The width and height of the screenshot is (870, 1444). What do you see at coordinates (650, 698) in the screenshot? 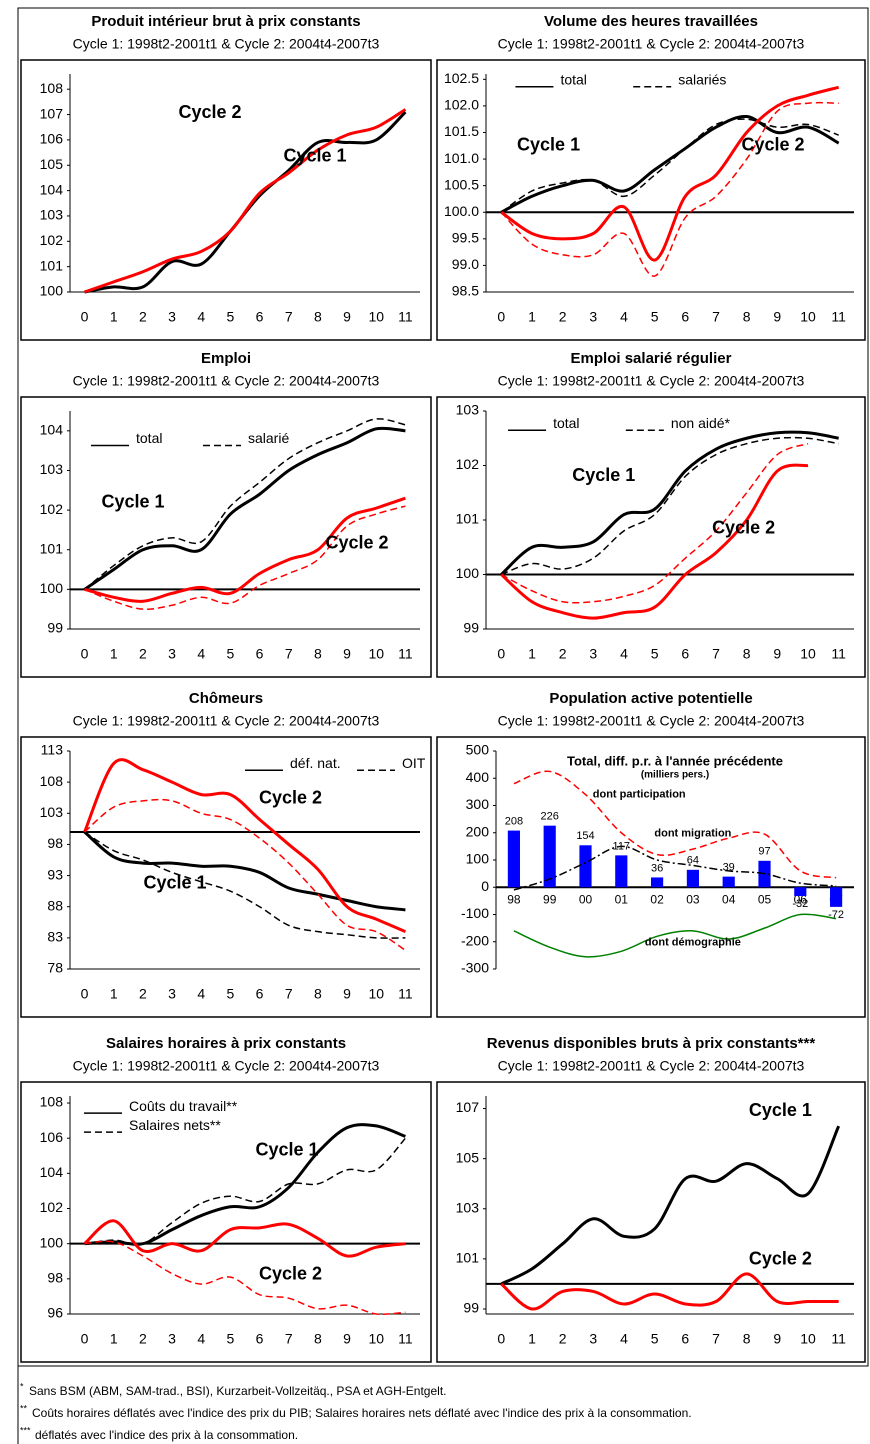
I see `chart-title: Population active potentielle` at bounding box center [650, 698].